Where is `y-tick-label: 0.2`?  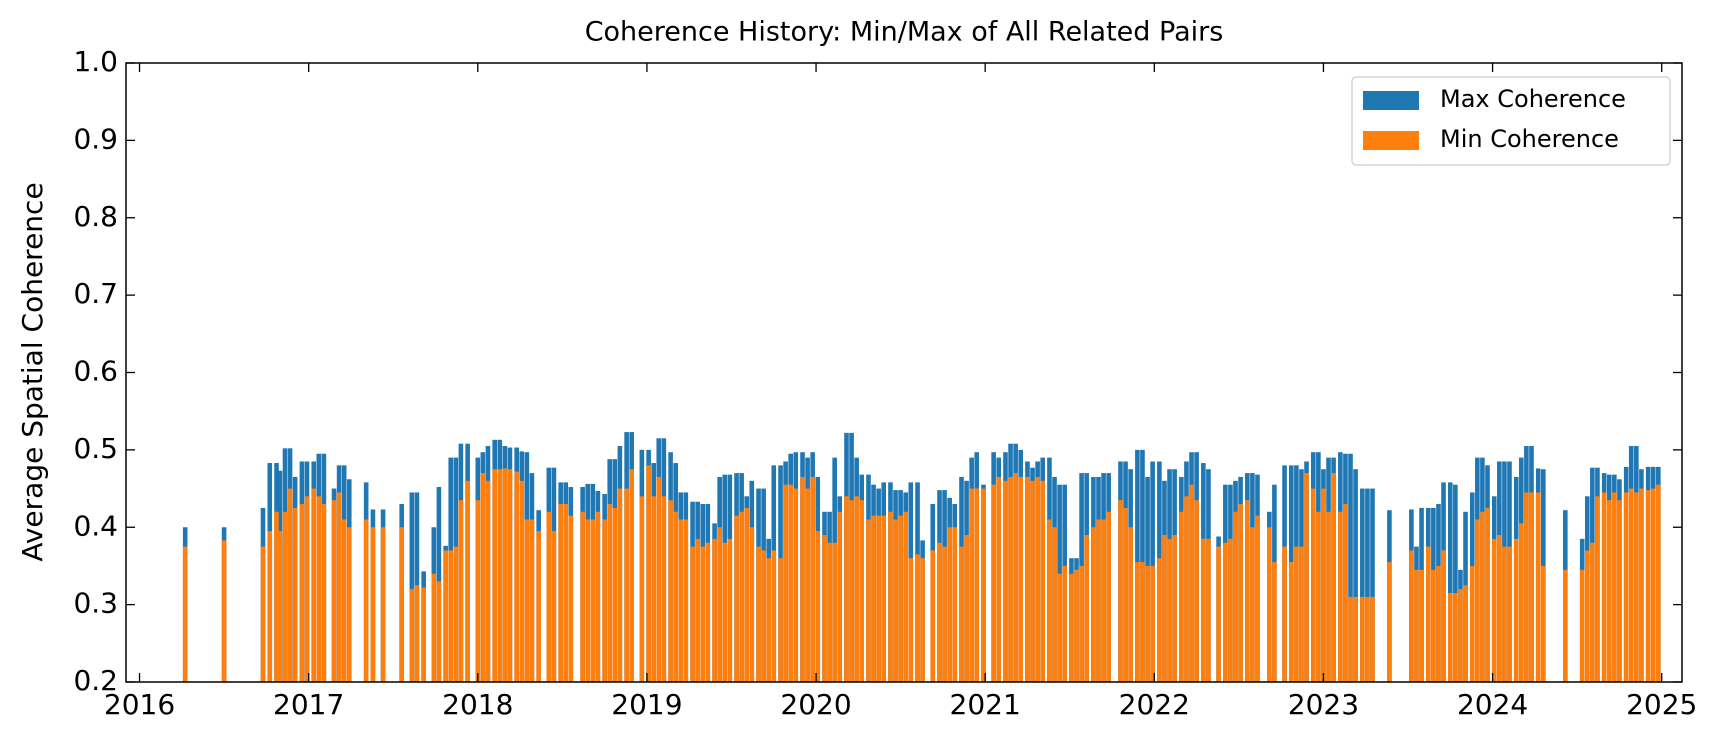
y-tick-label: 0.2 is located at coordinates (95, 680).